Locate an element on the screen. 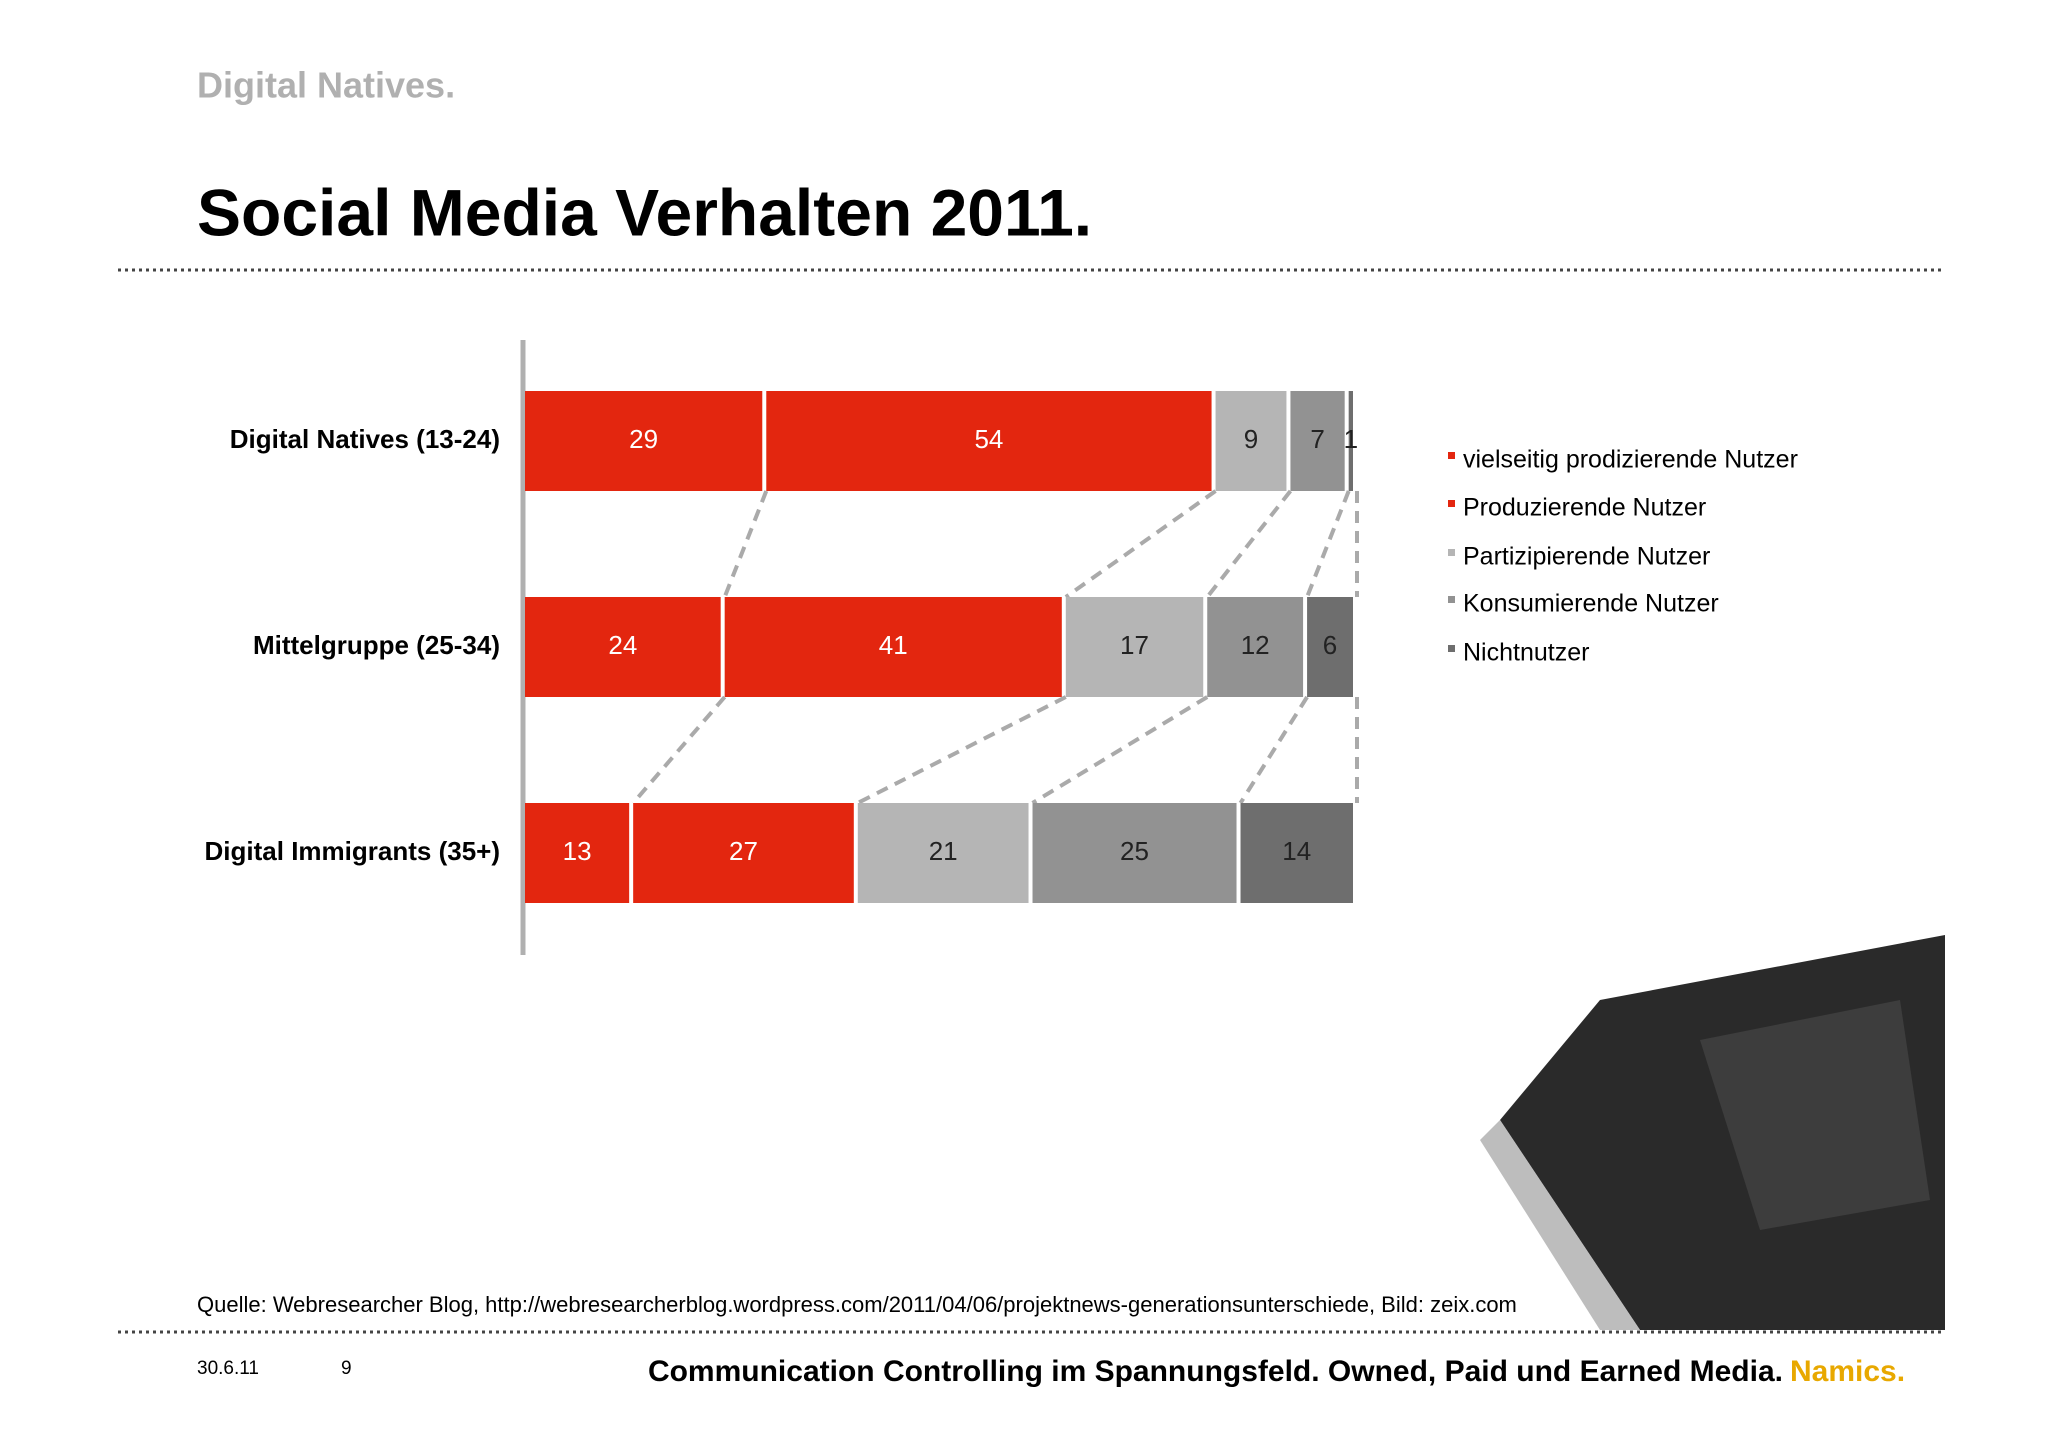 Image resolution: width=2048 pixels, height=1447 pixels. legend-label: Nichtnutzer is located at coordinates (1526, 653).